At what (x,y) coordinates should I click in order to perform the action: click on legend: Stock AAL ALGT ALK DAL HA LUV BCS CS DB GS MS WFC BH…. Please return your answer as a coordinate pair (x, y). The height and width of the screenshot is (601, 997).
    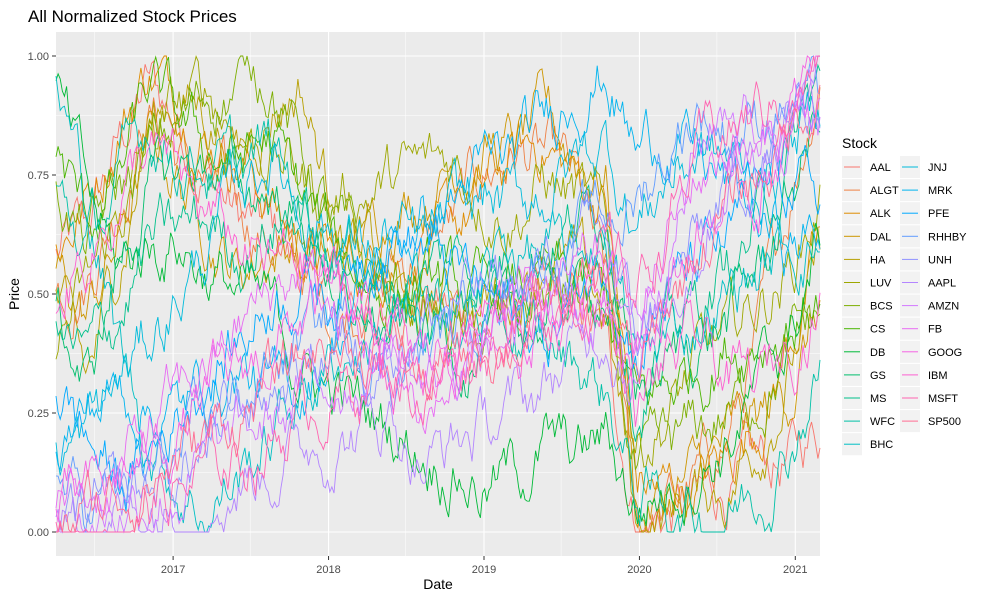
    Looking at the image, I should click on (904, 295).